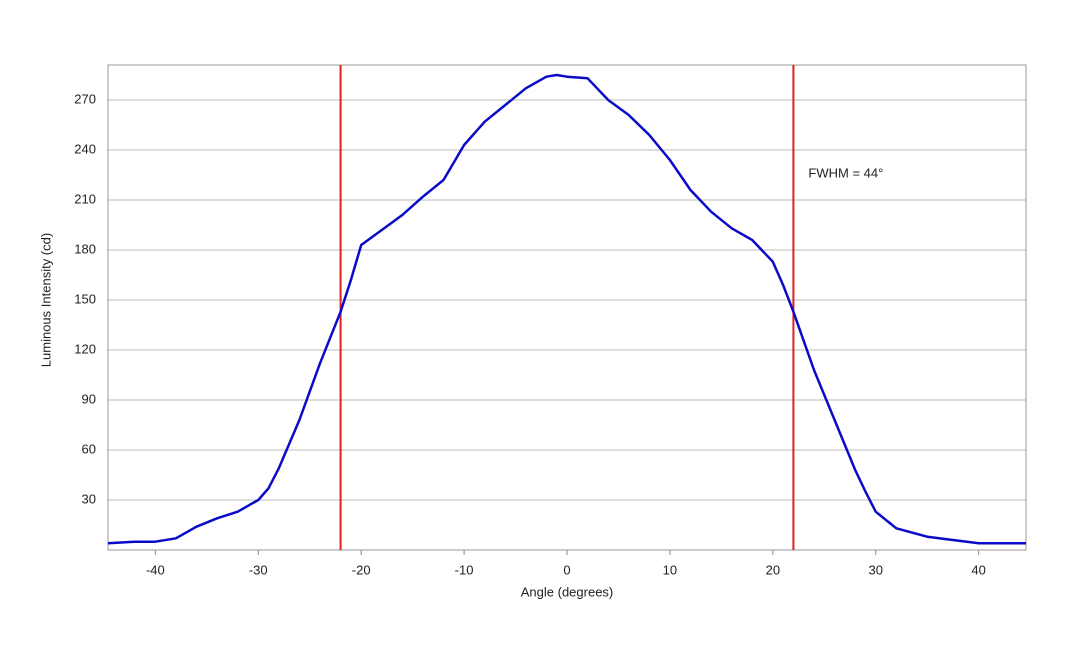  What do you see at coordinates (89, 498) in the screenshot?
I see `y-tick-label: 30` at bounding box center [89, 498].